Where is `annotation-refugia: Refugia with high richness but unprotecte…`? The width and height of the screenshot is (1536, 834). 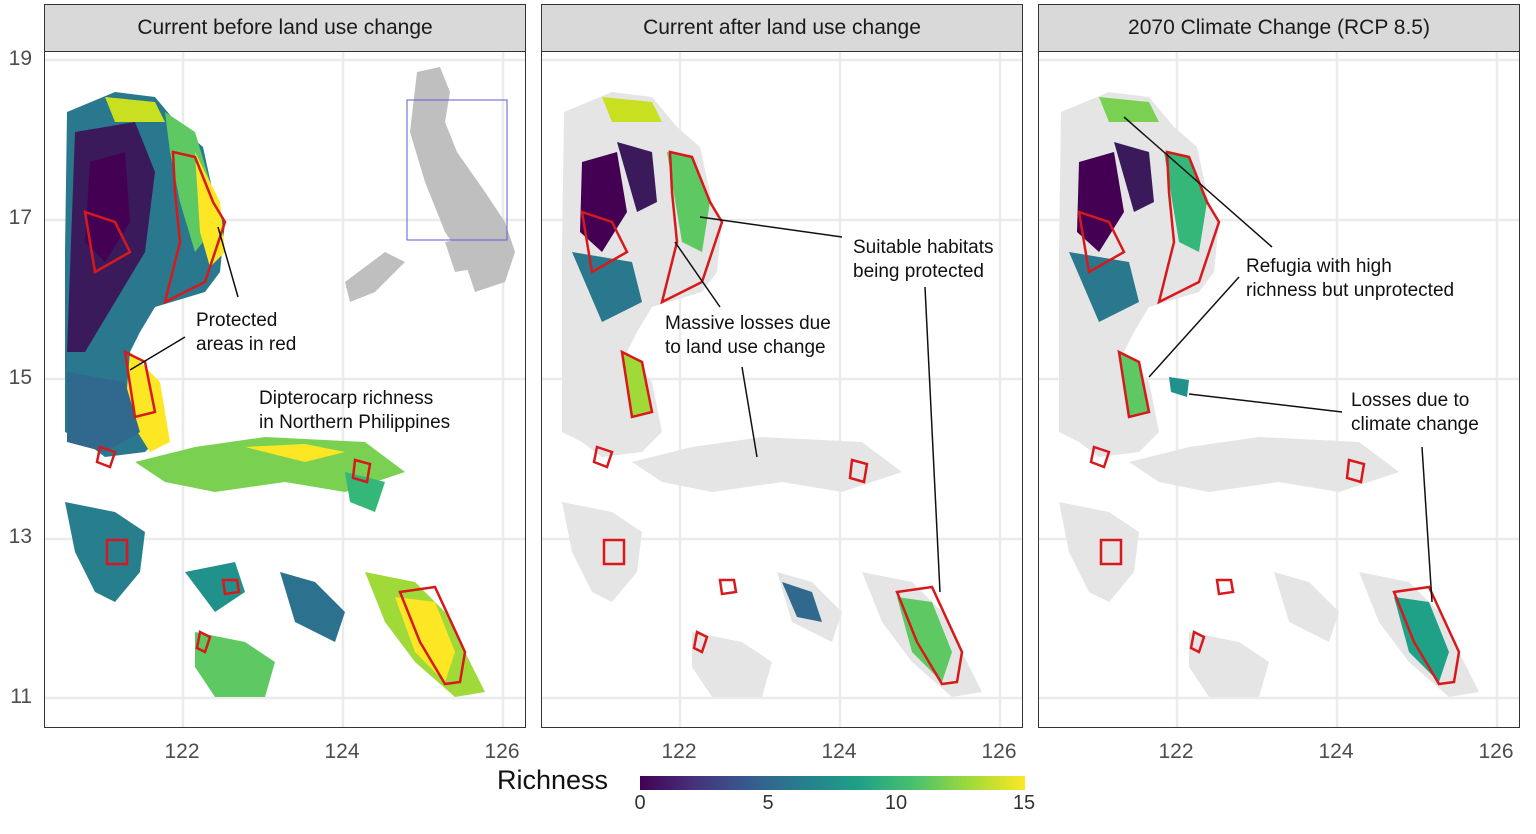
annotation-refugia: Refugia with high richness but unprotecte… is located at coordinates (1350, 278).